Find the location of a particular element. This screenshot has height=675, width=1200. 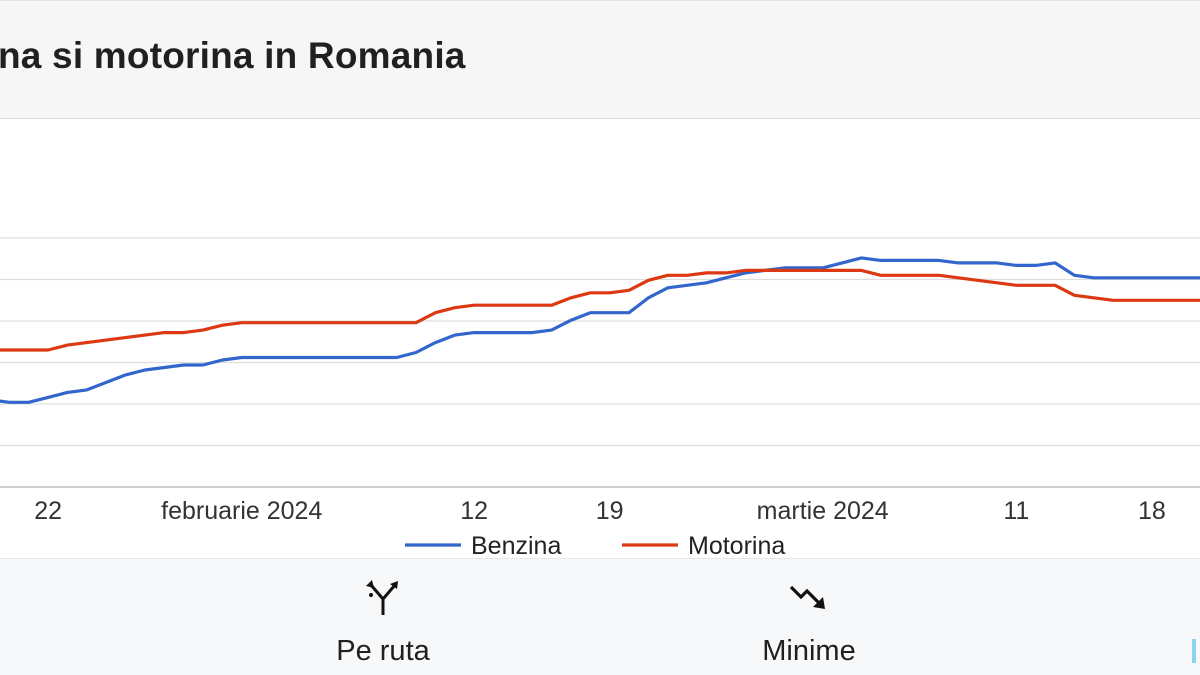

x-tick-label: februarie 2024 is located at coordinates (241, 511).